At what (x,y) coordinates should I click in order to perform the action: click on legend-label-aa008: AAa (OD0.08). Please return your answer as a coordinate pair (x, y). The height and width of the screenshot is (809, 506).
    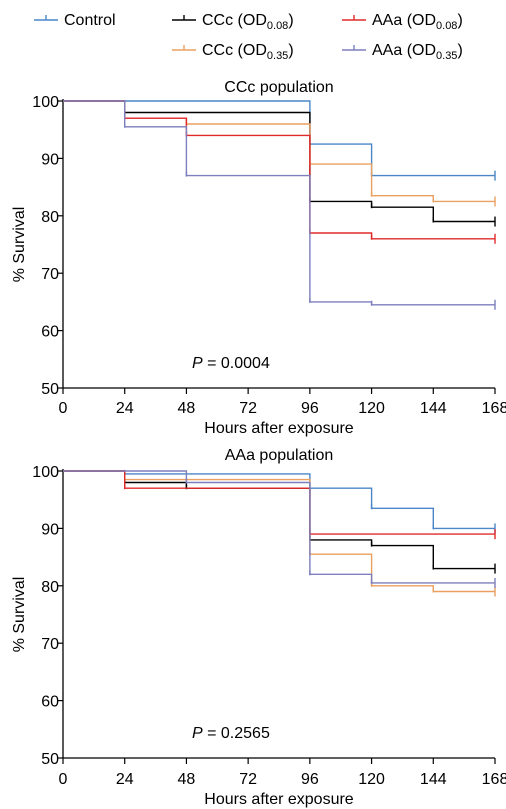
    Looking at the image, I should click on (417, 22).